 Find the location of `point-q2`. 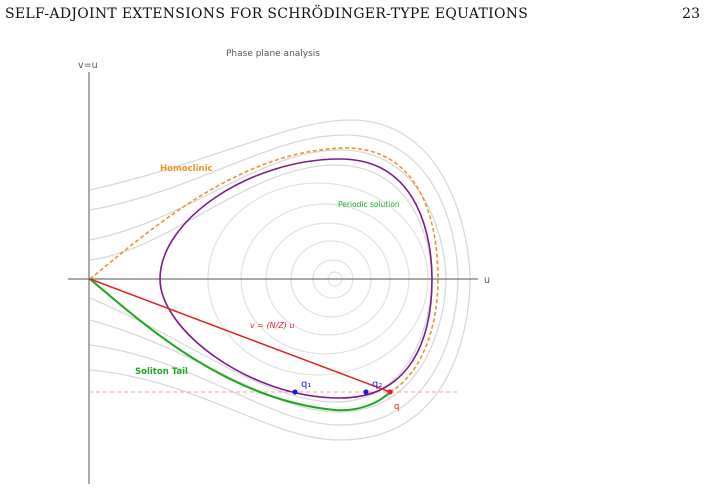

point-q2 is located at coordinates (366, 392).